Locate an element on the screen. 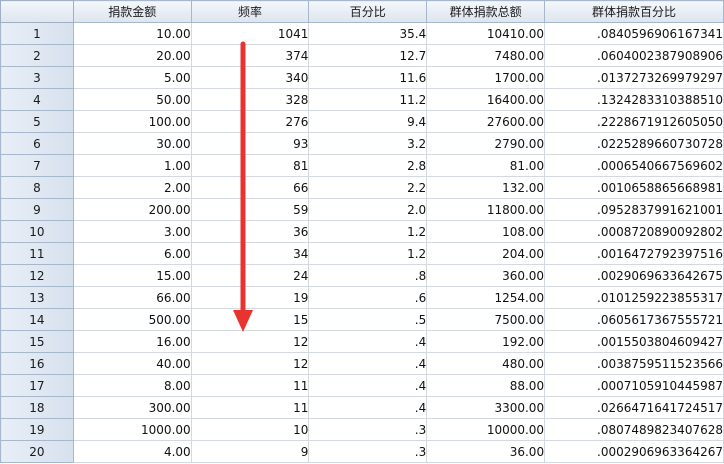 This screenshot has width=724, height=464. cell-group-total: 36.00 is located at coordinates (486, 451).